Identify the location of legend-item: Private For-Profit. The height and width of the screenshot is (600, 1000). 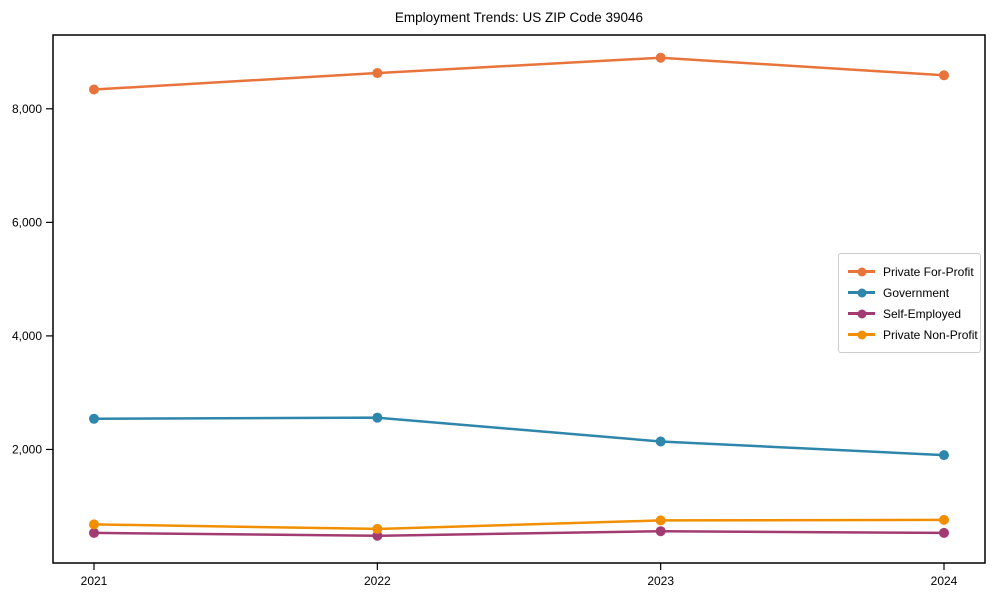
(911, 271).